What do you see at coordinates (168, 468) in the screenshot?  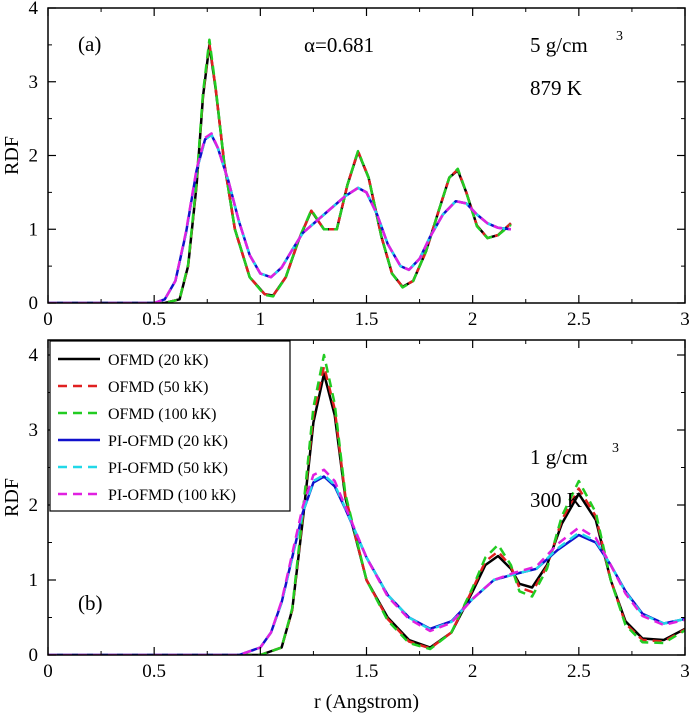 I see `legend-label-4: PI-OFMD (50 kK)` at bounding box center [168, 468].